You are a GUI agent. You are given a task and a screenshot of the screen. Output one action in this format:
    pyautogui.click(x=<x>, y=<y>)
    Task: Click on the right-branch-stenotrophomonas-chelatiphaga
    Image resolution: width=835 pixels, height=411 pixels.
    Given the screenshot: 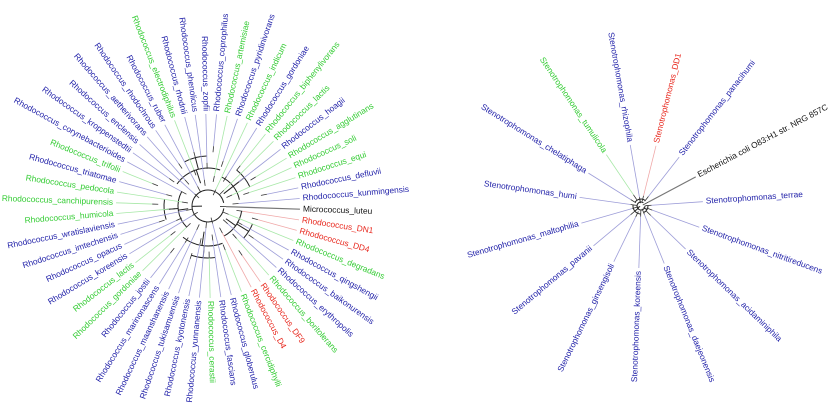 What is the action you would take?
    pyautogui.click(x=609, y=186)
    